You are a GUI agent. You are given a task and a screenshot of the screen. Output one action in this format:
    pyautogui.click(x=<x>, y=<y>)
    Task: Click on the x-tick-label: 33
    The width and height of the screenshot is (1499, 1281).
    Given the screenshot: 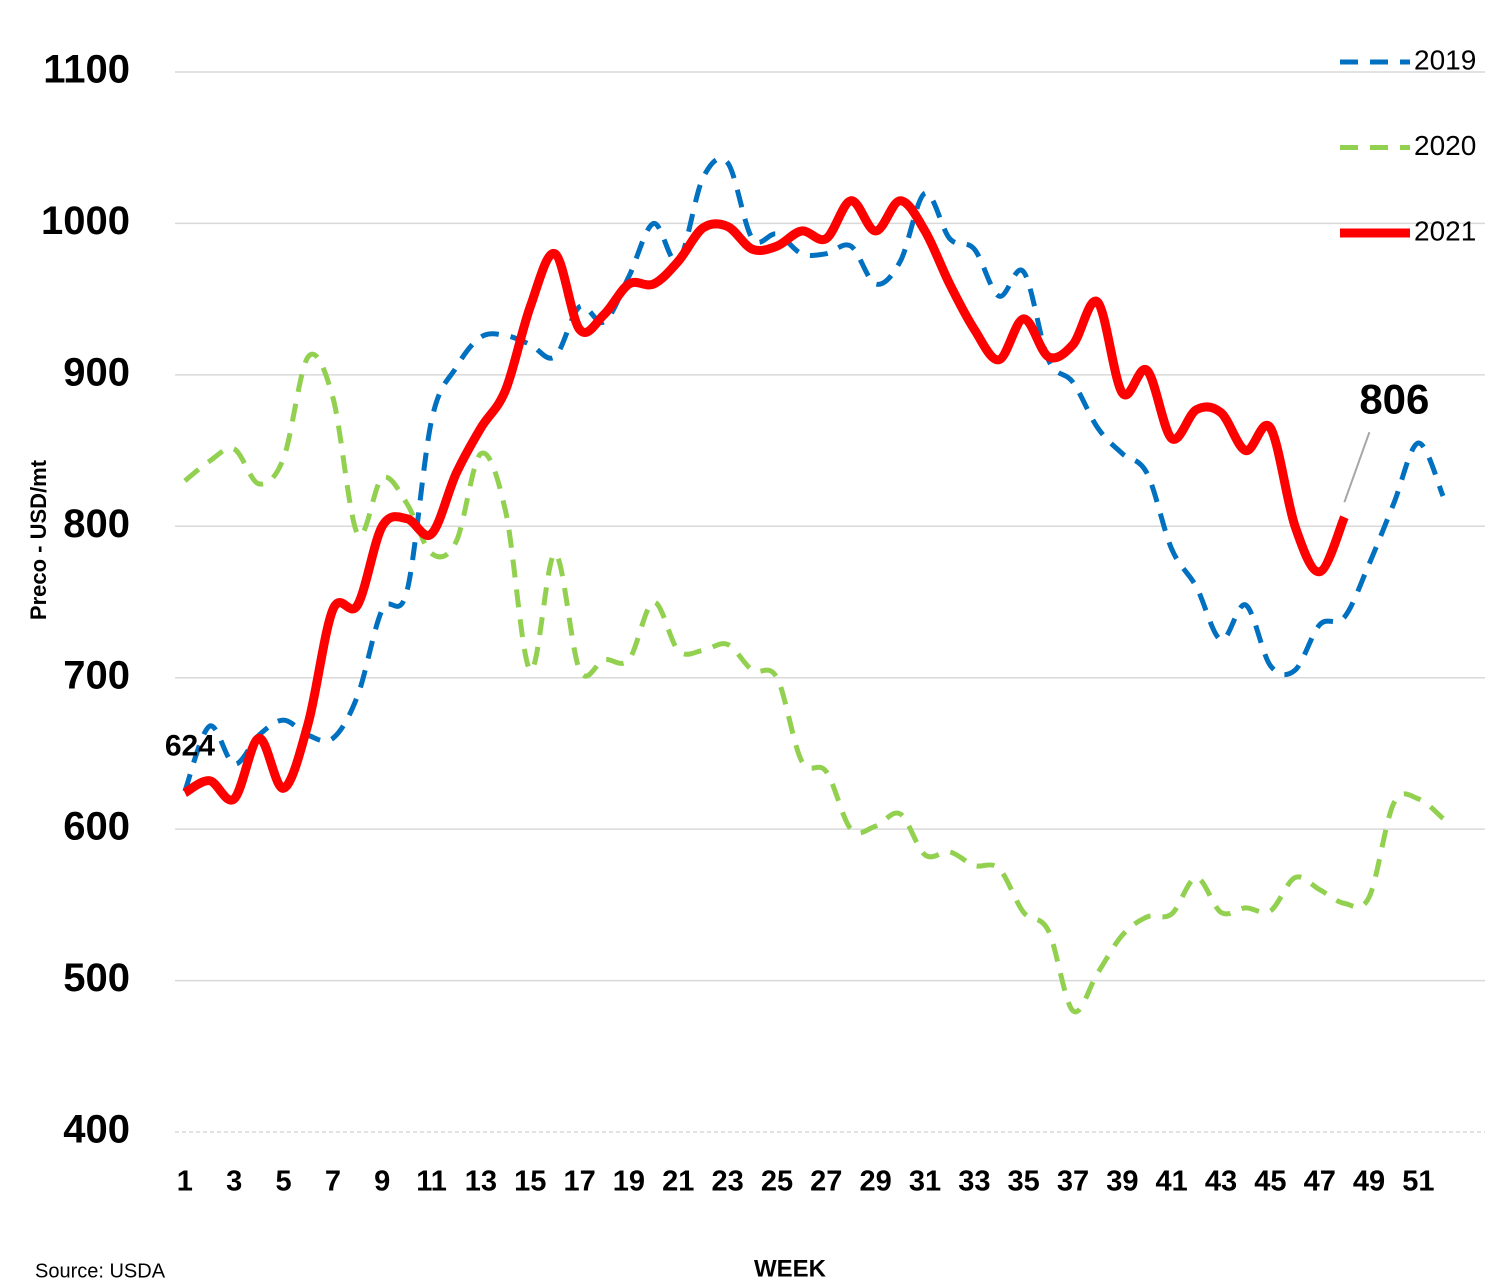 What is the action you would take?
    pyautogui.click(x=974, y=1182)
    